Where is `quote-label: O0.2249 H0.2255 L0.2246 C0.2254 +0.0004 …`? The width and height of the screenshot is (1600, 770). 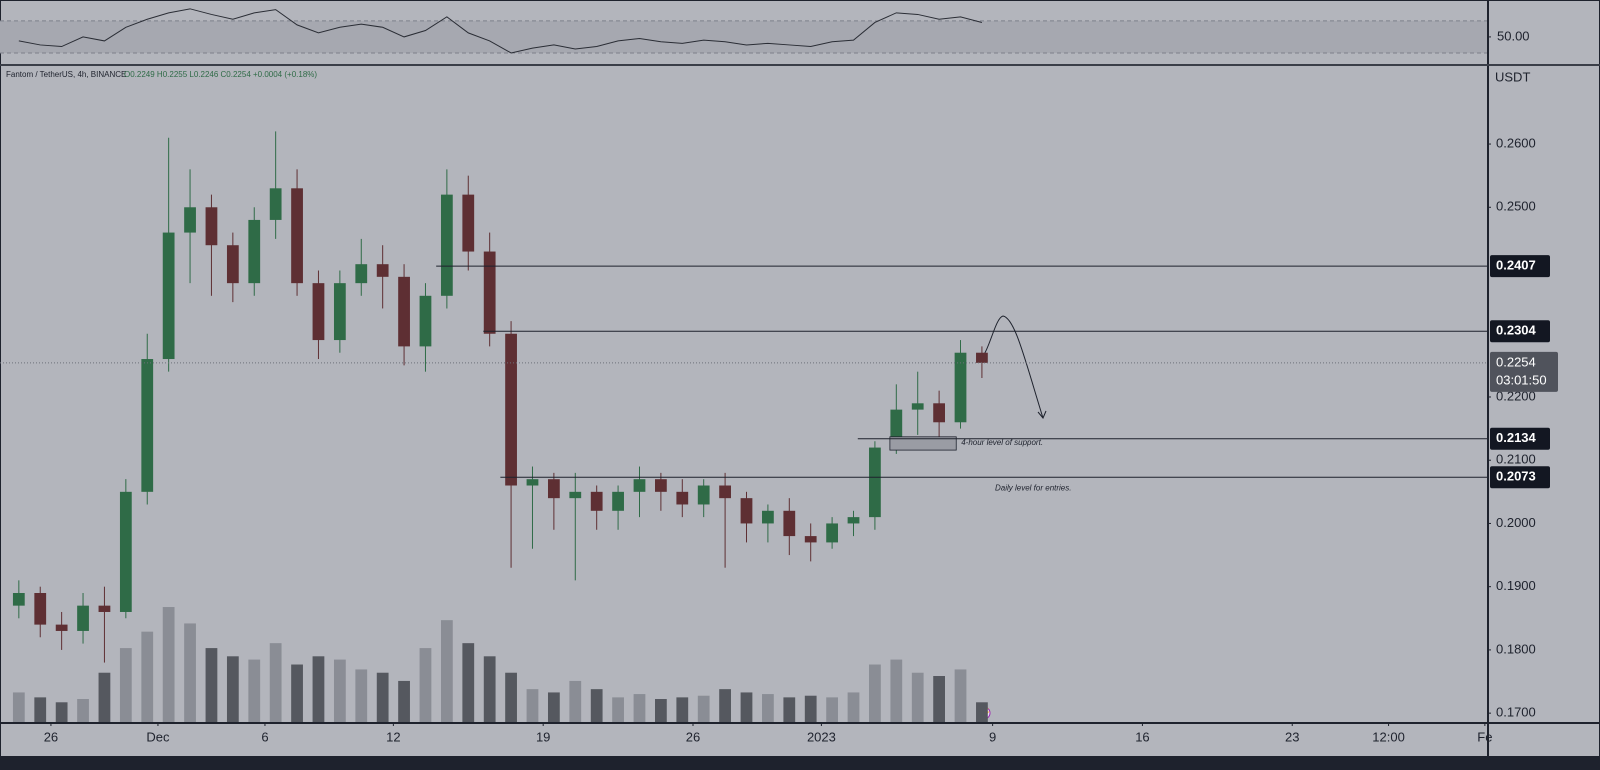 quote-label: O0.2249 H0.2255 L0.2246 C0.2254 +0.0004 … is located at coordinates (220, 74).